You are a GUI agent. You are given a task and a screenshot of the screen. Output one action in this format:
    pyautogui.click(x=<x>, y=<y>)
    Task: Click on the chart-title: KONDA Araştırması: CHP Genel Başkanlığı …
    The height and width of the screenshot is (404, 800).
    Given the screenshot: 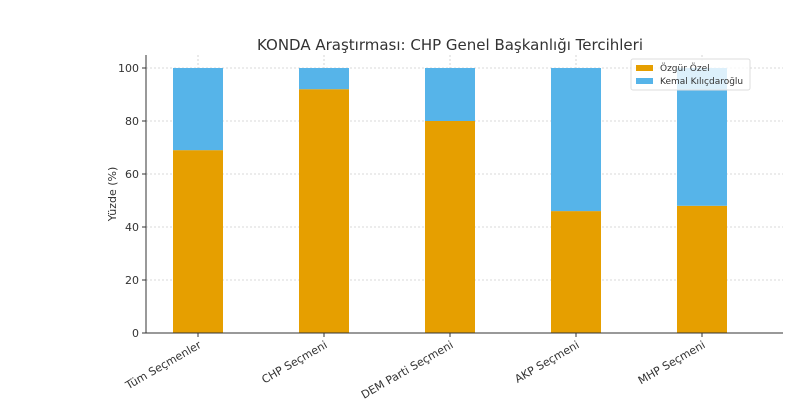 What is the action you would take?
    pyautogui.click(x=450, y=45)
    